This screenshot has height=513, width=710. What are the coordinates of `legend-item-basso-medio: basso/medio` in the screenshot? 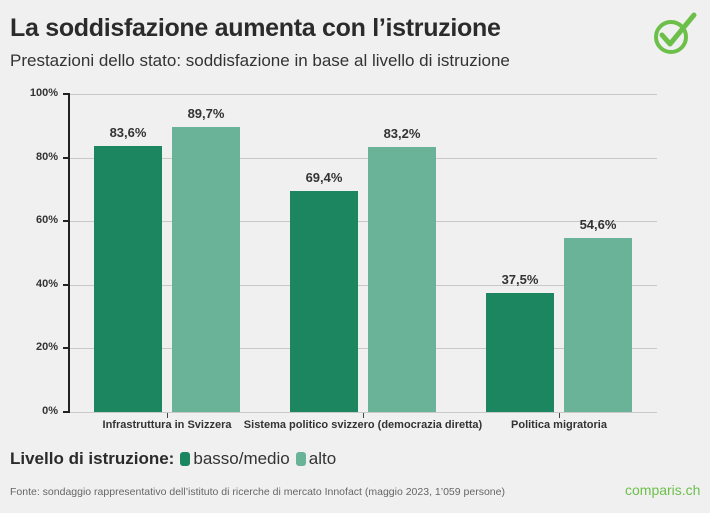 It's located at (235, 459).